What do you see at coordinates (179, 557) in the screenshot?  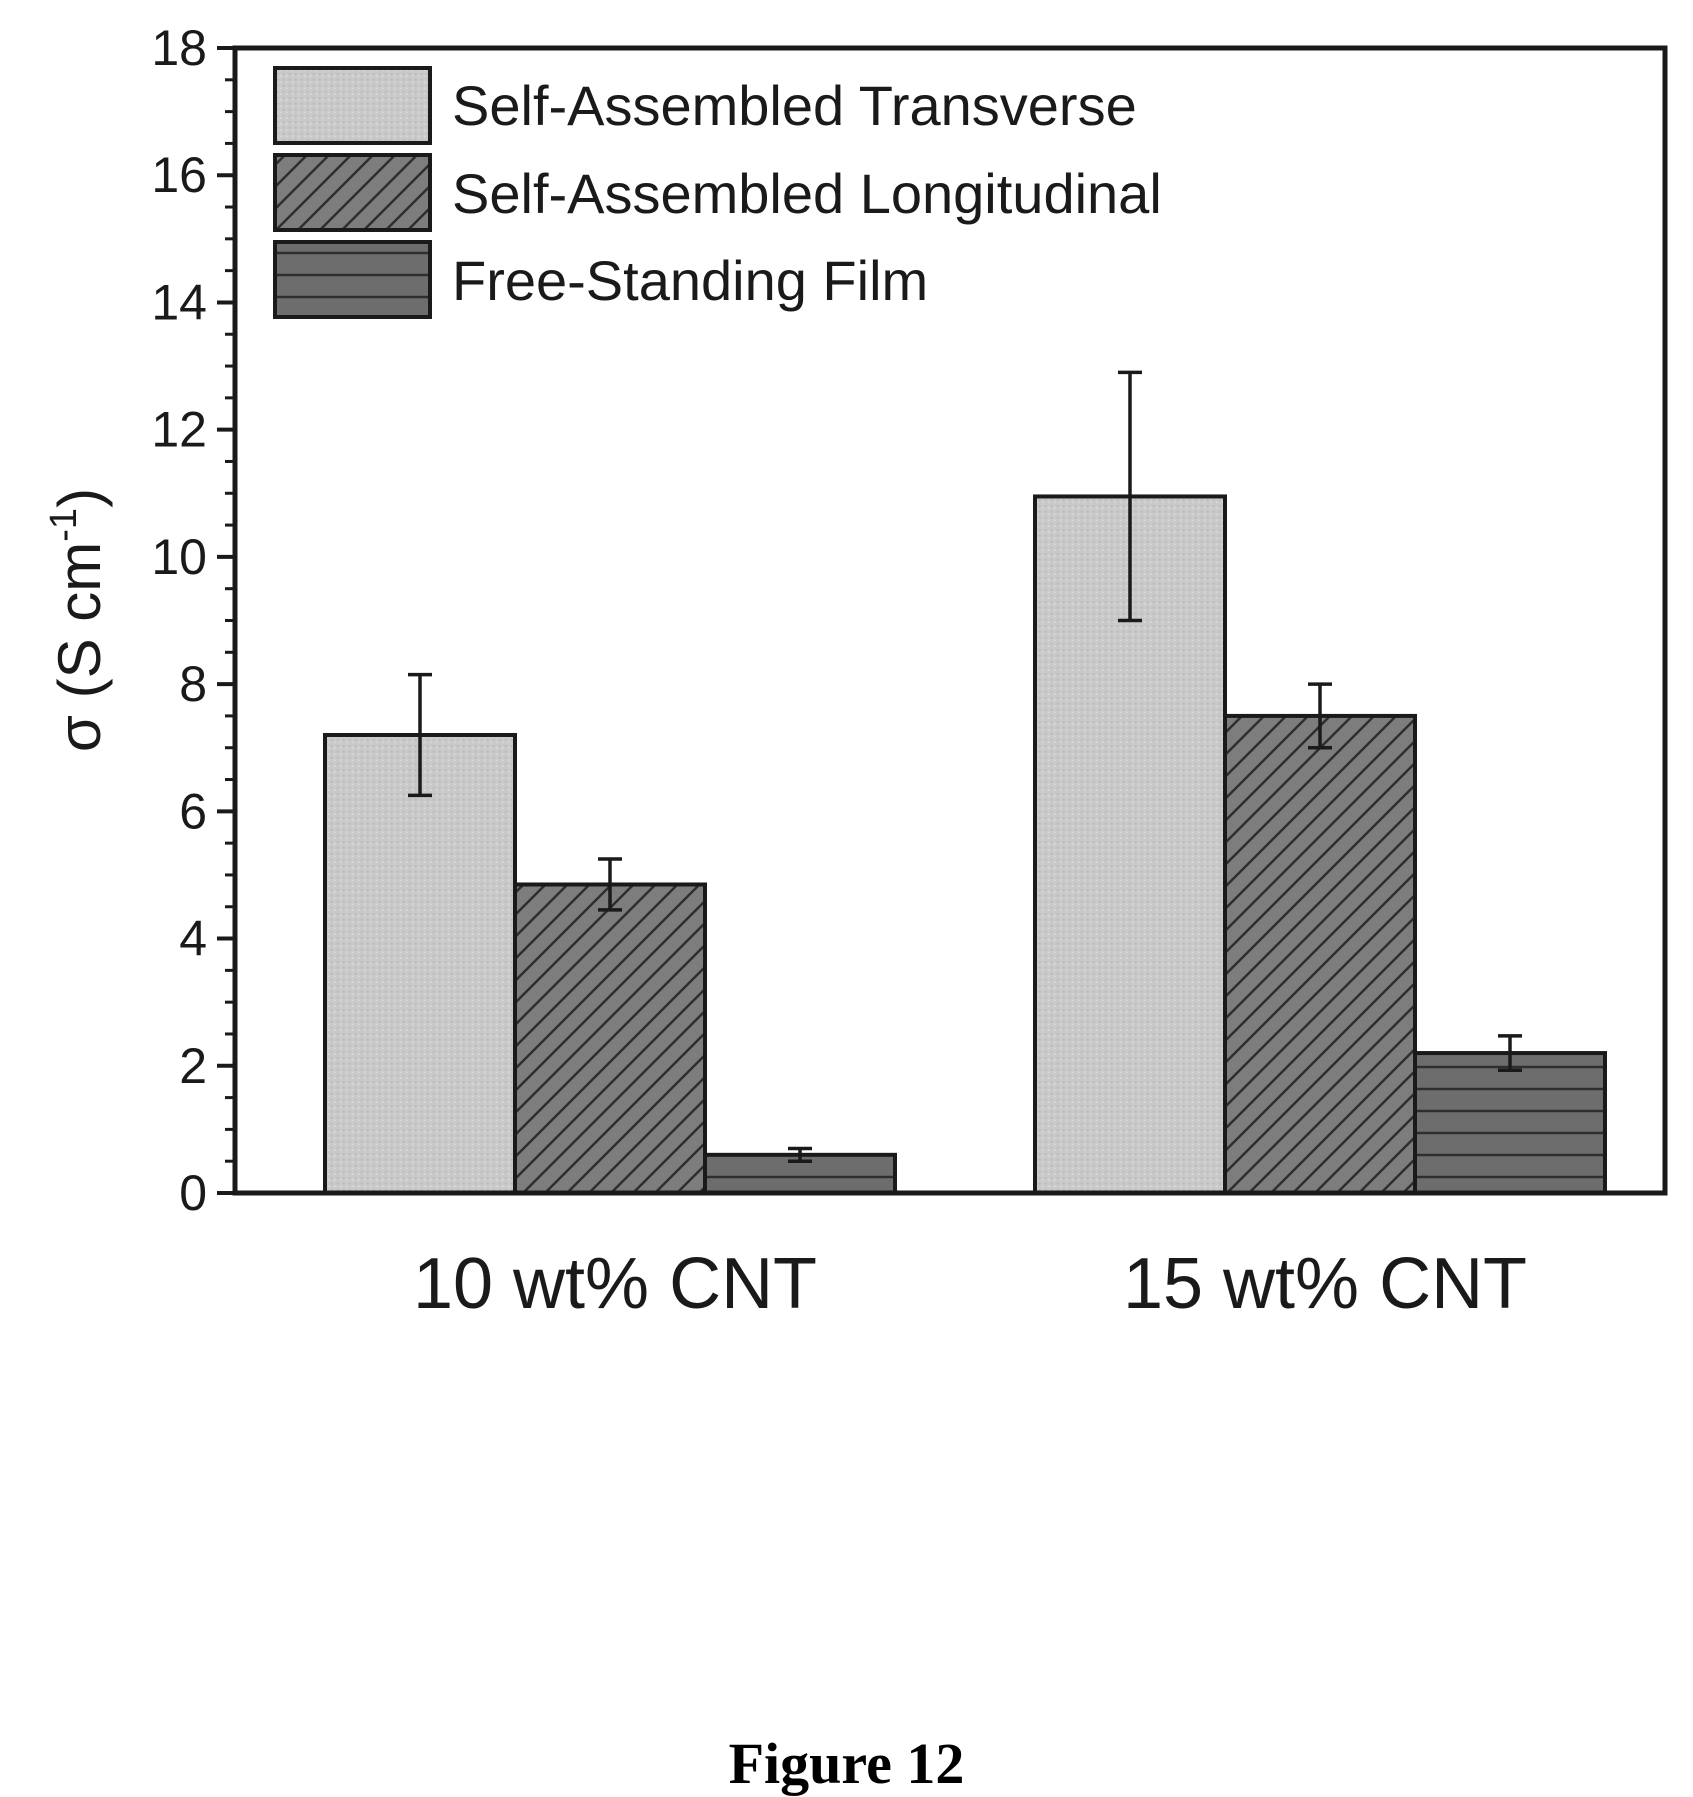 I see `y-tick-label: 10` at bounding box center [179, 557].